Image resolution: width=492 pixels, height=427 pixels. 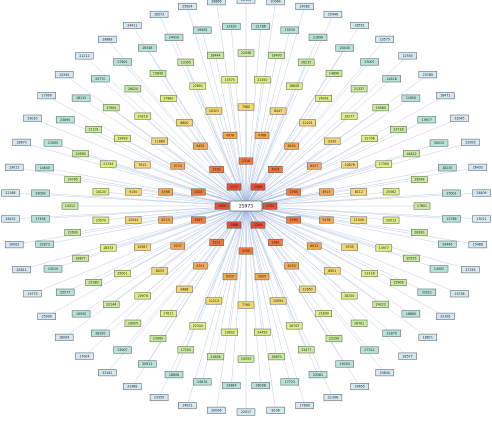 What do you see at coordinates (72, 233) in the screenshot?
I see `graph-node: 22600` at bounding box center [72, 233].